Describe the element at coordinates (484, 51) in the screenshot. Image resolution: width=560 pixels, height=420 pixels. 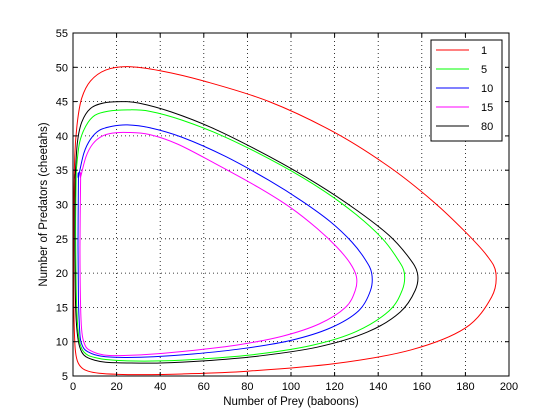
I see `legend-label-1: 1` at that location.